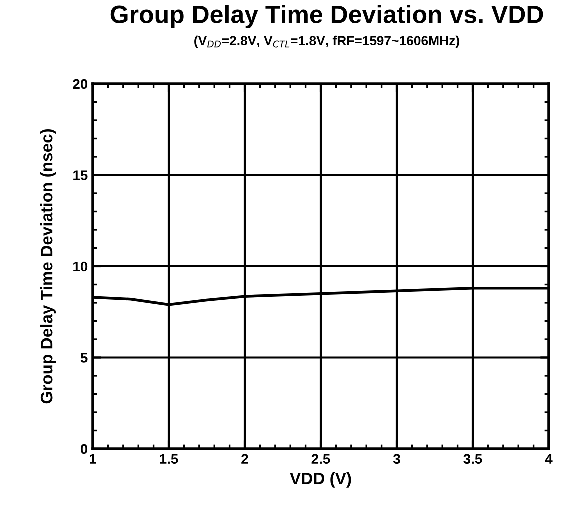 Image resolution: width=584 pixels, height=517 pixels. I want to click on chart-title: Group Delay Time Deviation vs. VDD, so click(327, 16).